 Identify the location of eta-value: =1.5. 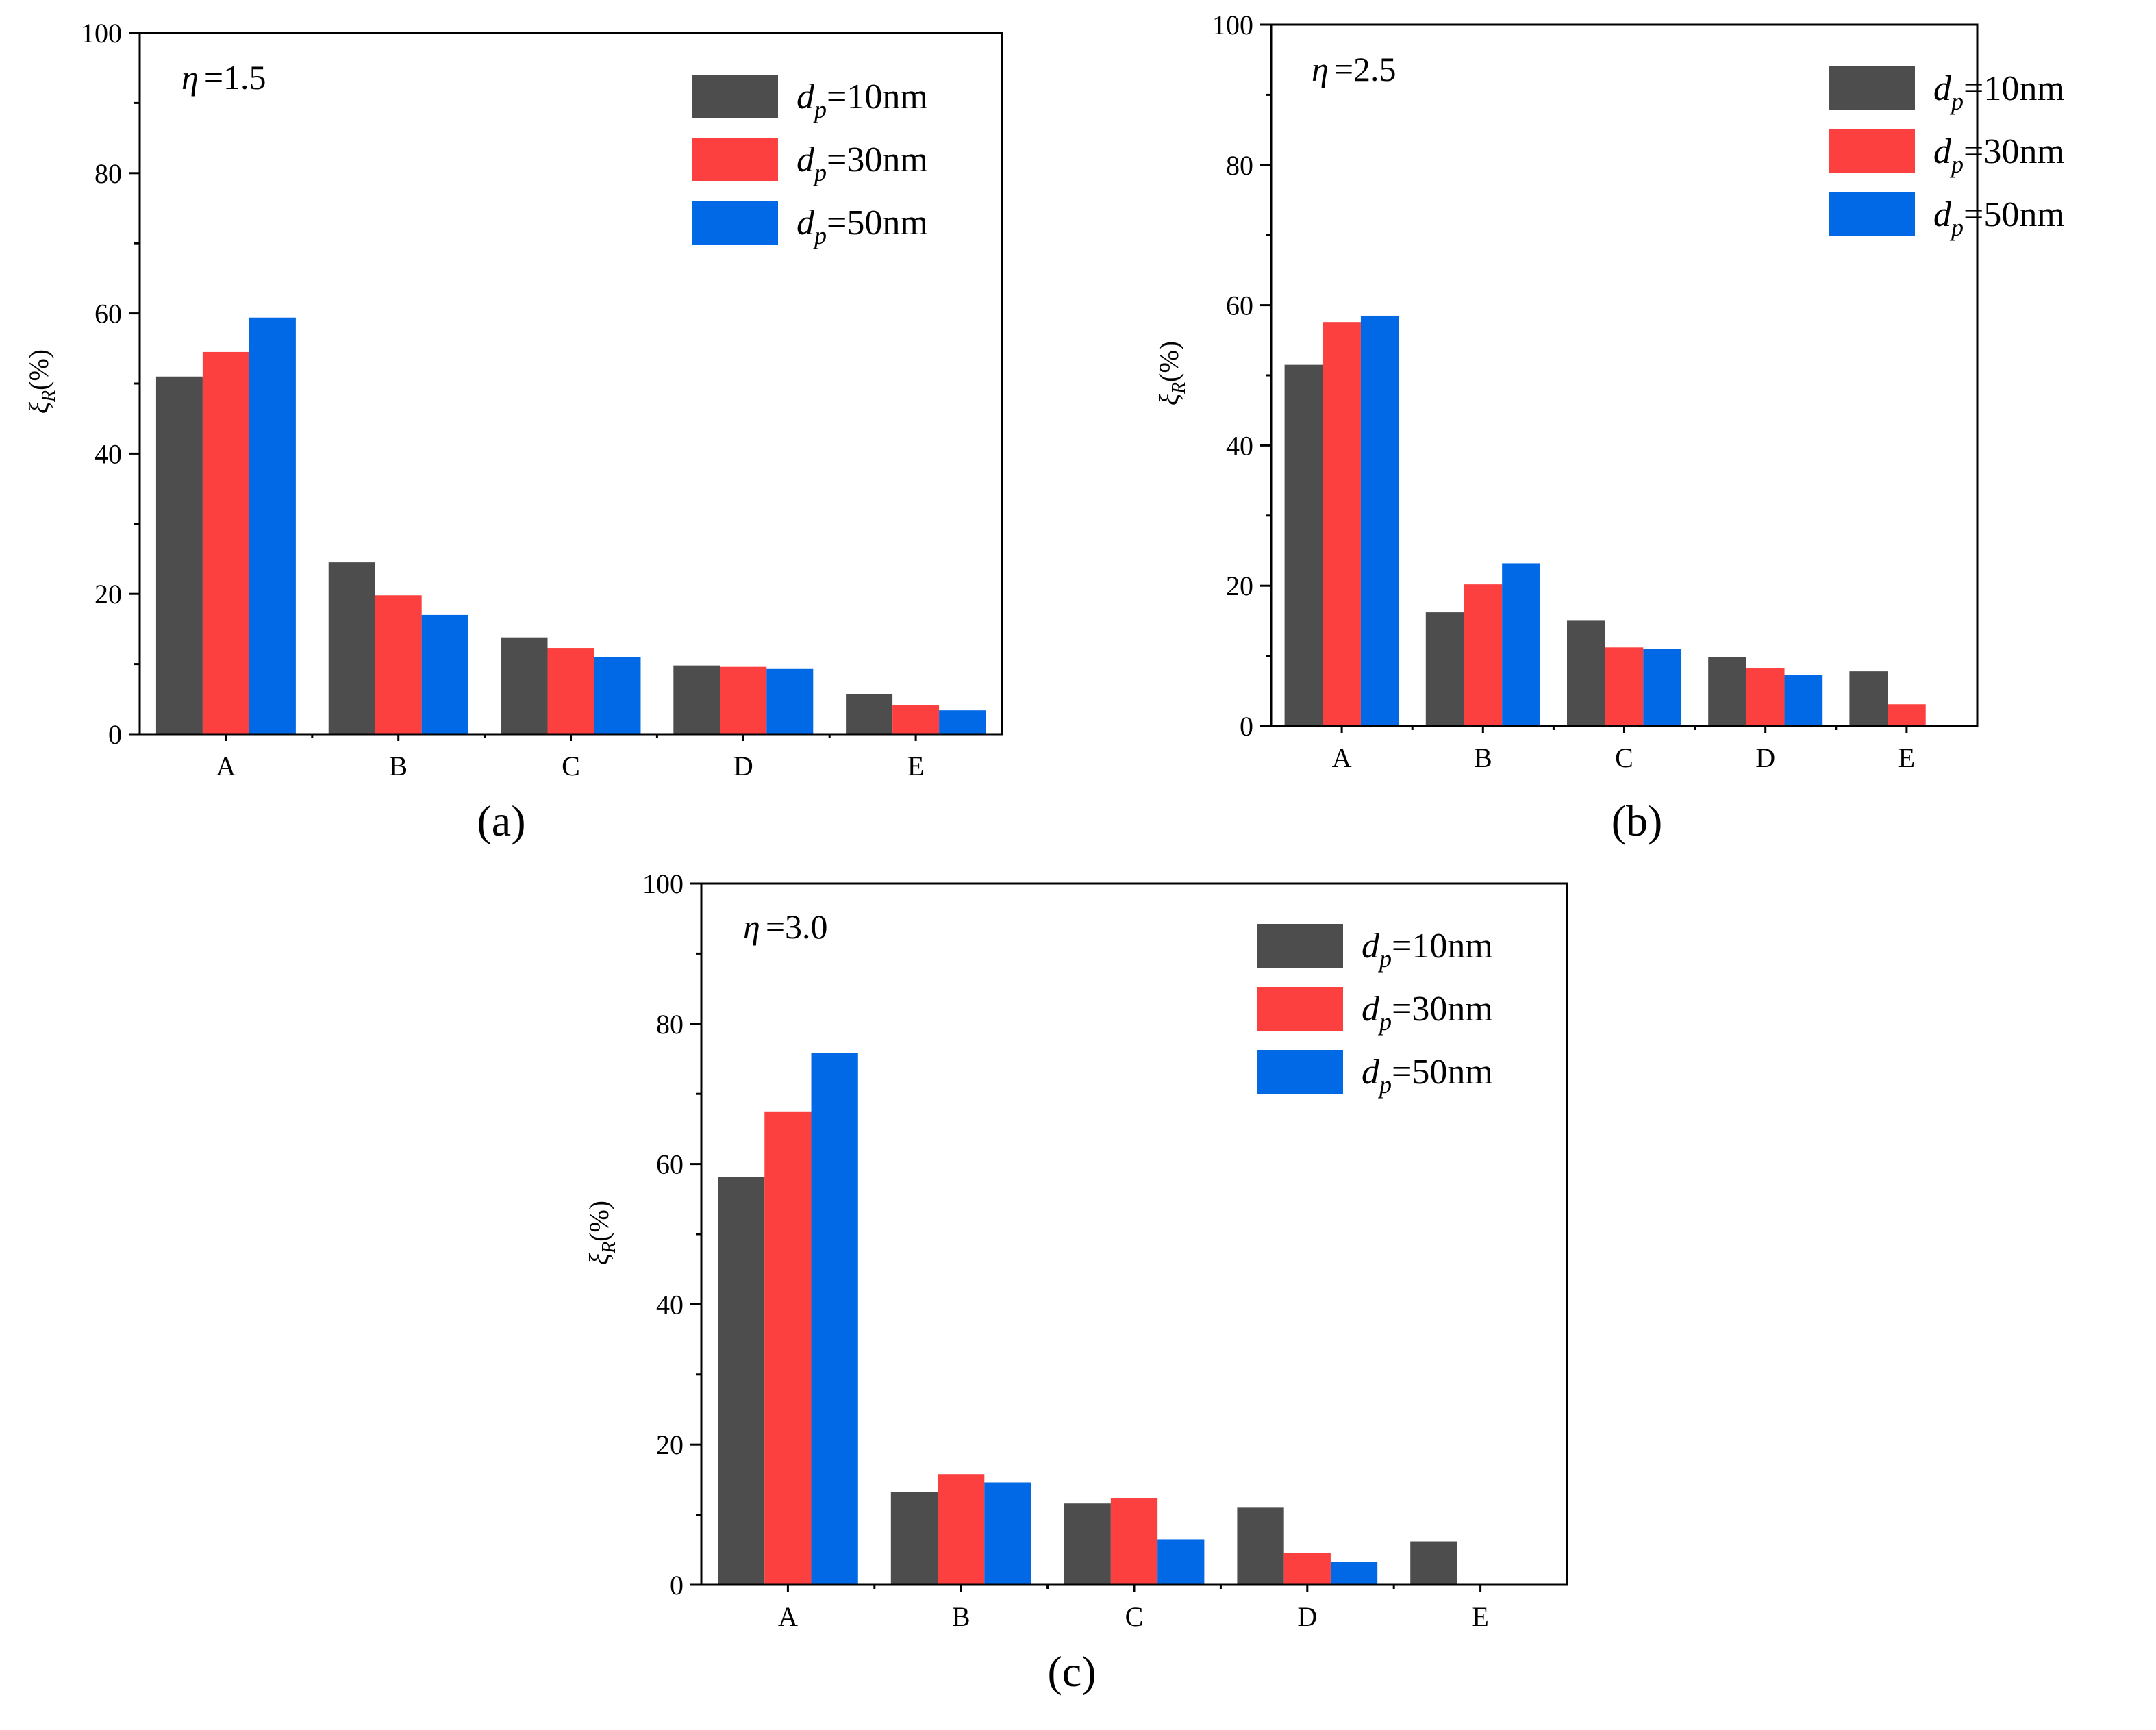
(235, 77).